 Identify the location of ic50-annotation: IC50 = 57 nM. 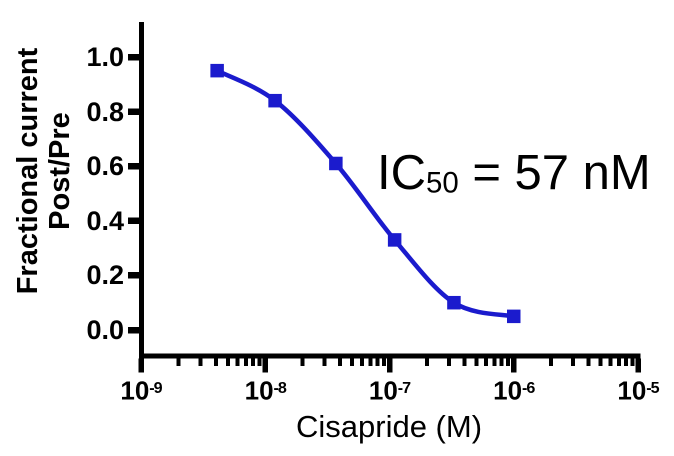
(514, 178).